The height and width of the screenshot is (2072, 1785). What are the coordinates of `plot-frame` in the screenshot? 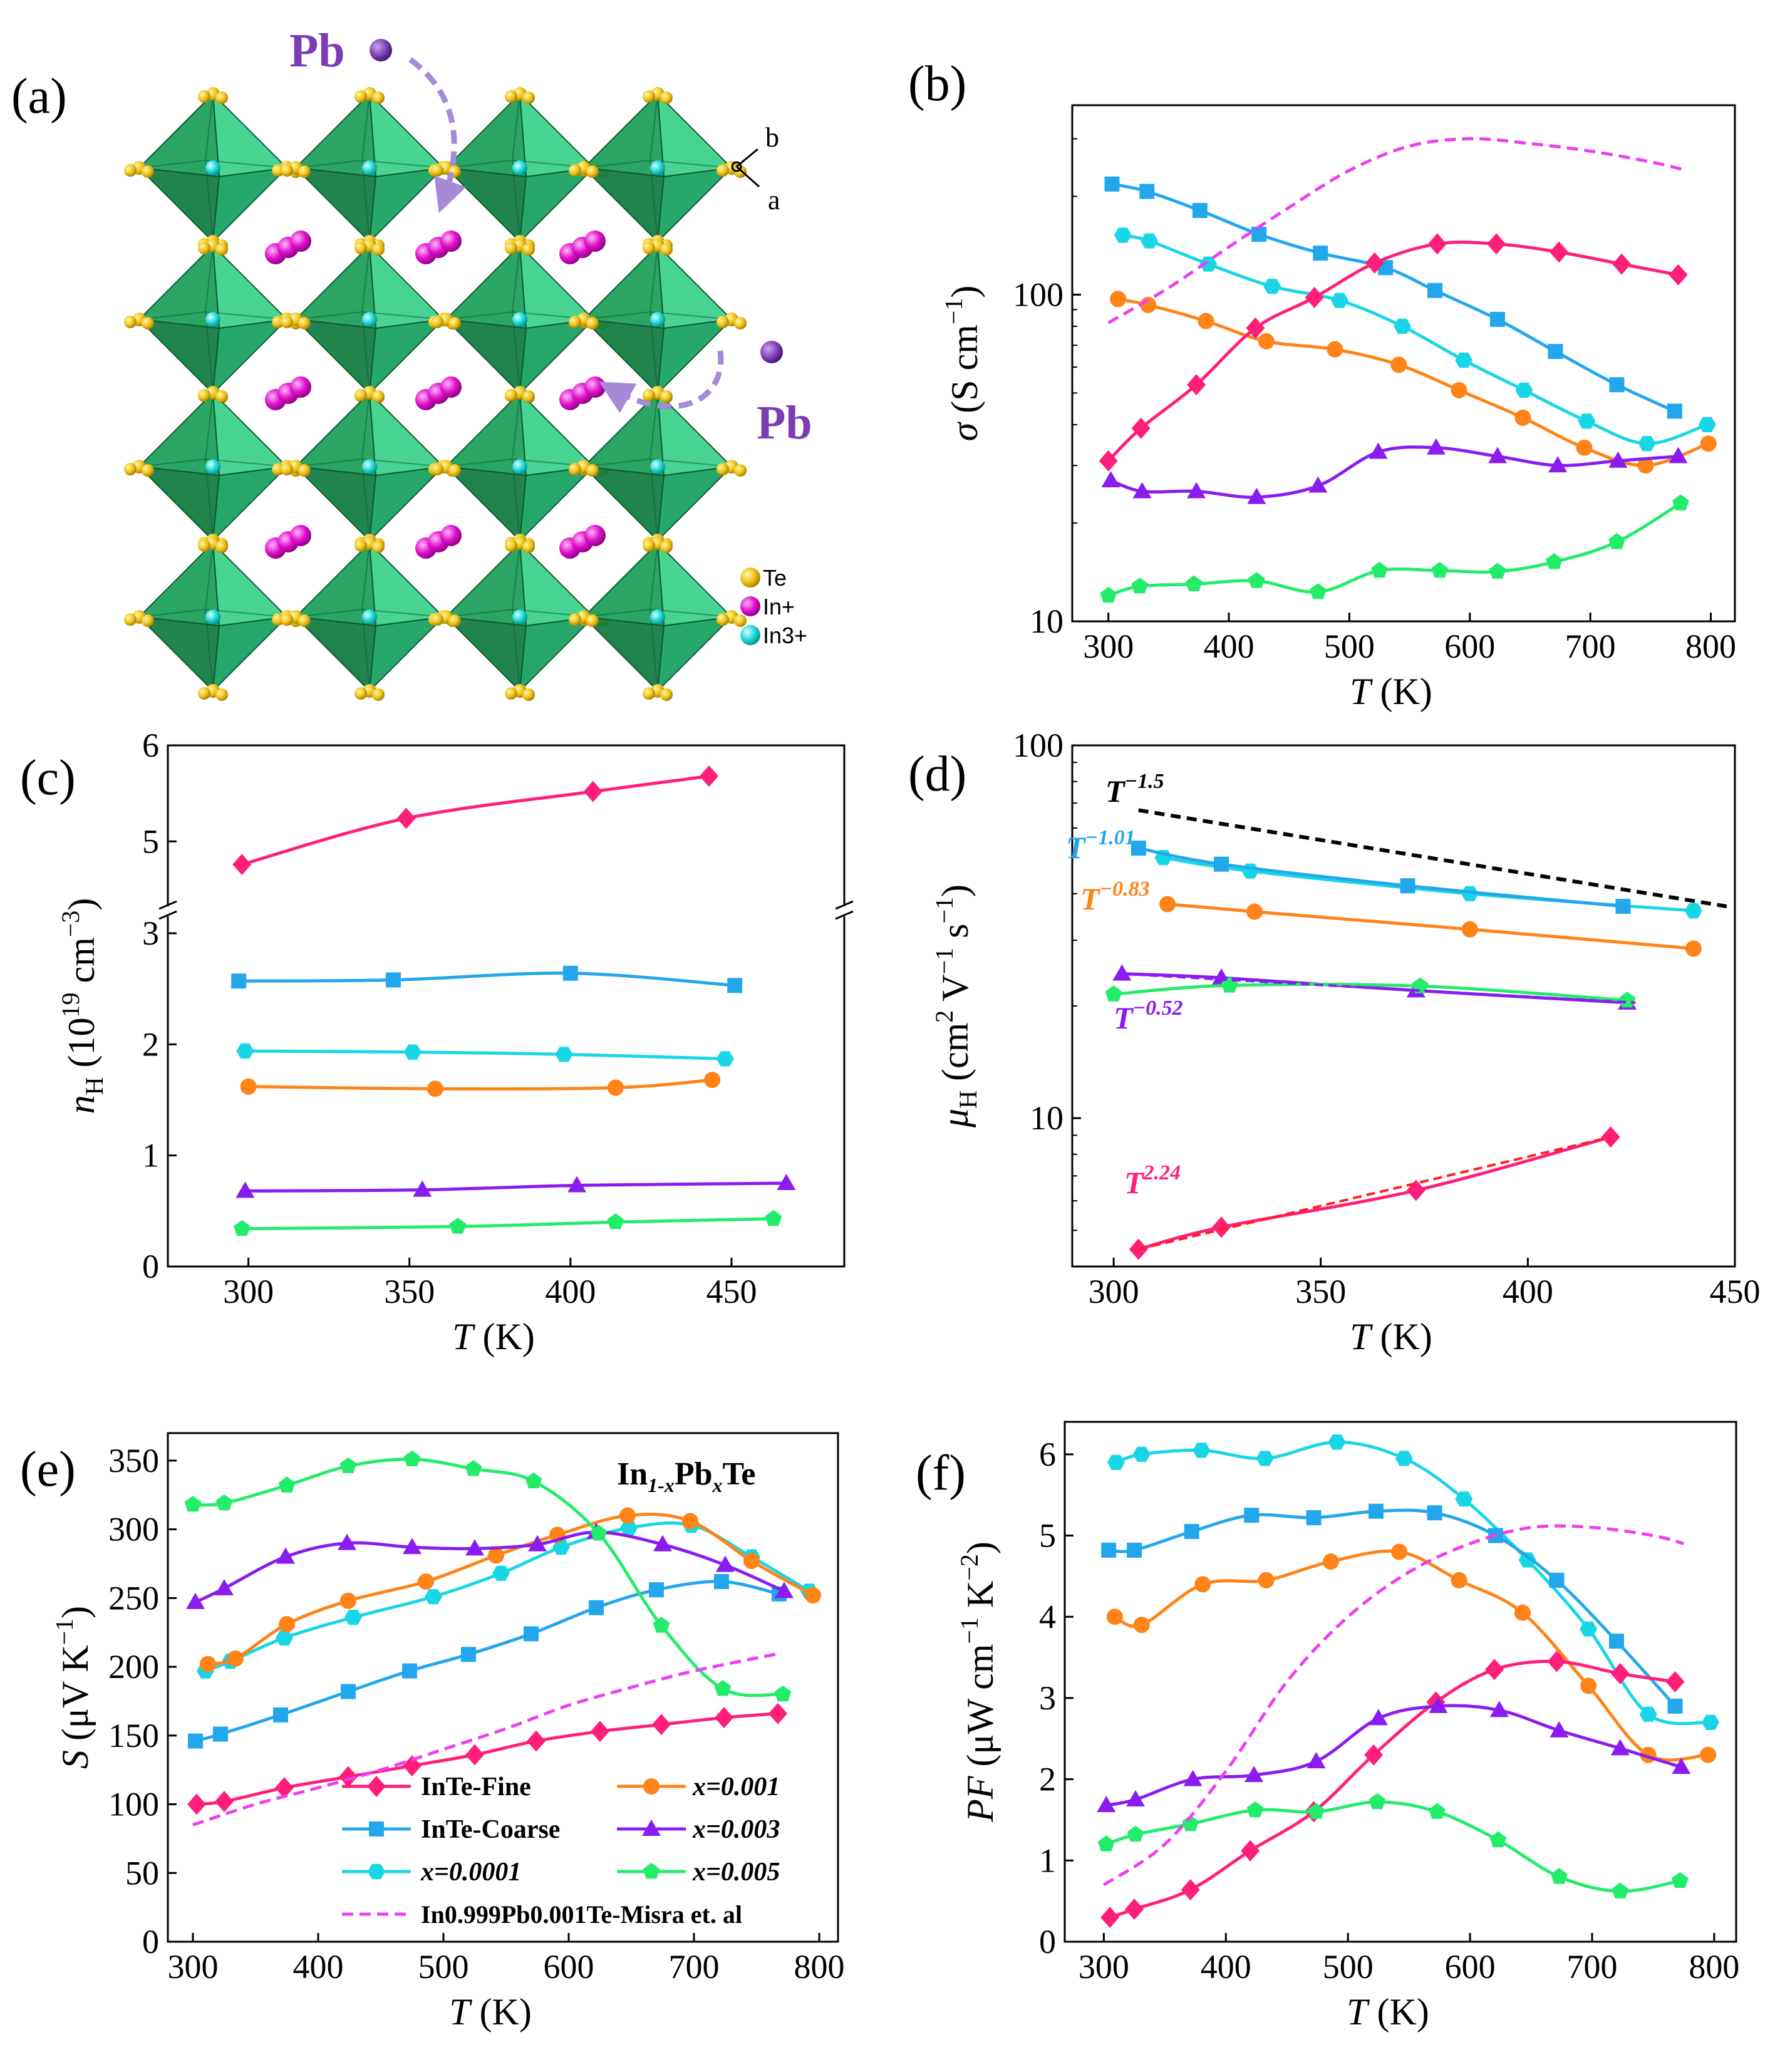 It's located at (506, 1006).